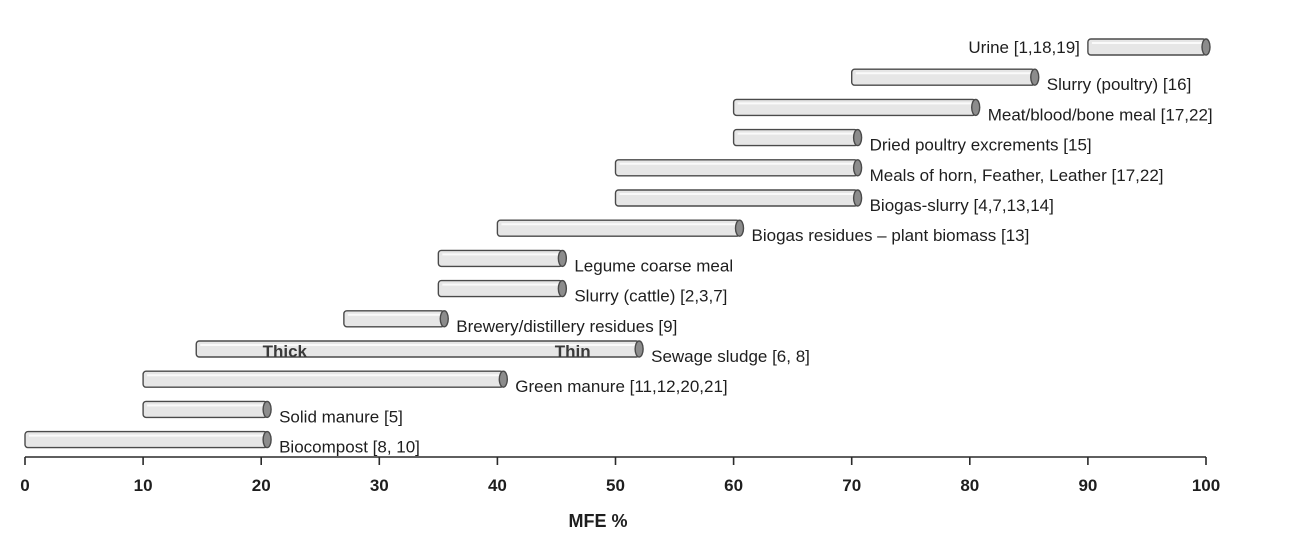 Image resolution: width=1296 pixels, height=549 pixels. What do you see at coordinates (285, 351) in the screenshot?
I see `bar-inner-label: Thick` at bounding box center [285, 351].